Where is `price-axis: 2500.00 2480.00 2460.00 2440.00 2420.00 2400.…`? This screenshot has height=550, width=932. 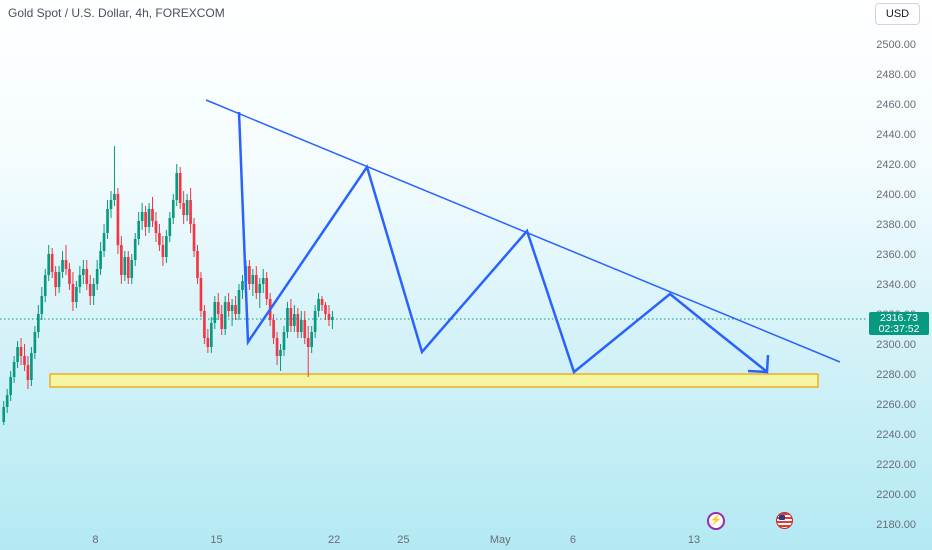 price-axis: 2500.00 2480.00 2460.00 2440.00 2420.00 2400.… is located at coordinates (896, 285).